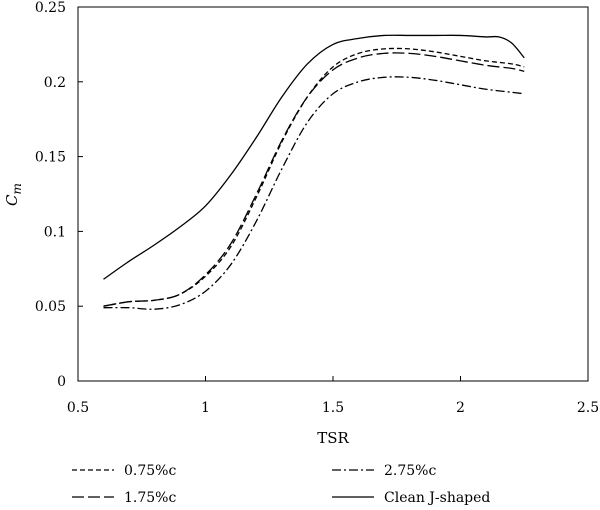 The height and width of the screenshot is (510, 600). I want to click on legend-label: 2.75%c, so click(410, 471).